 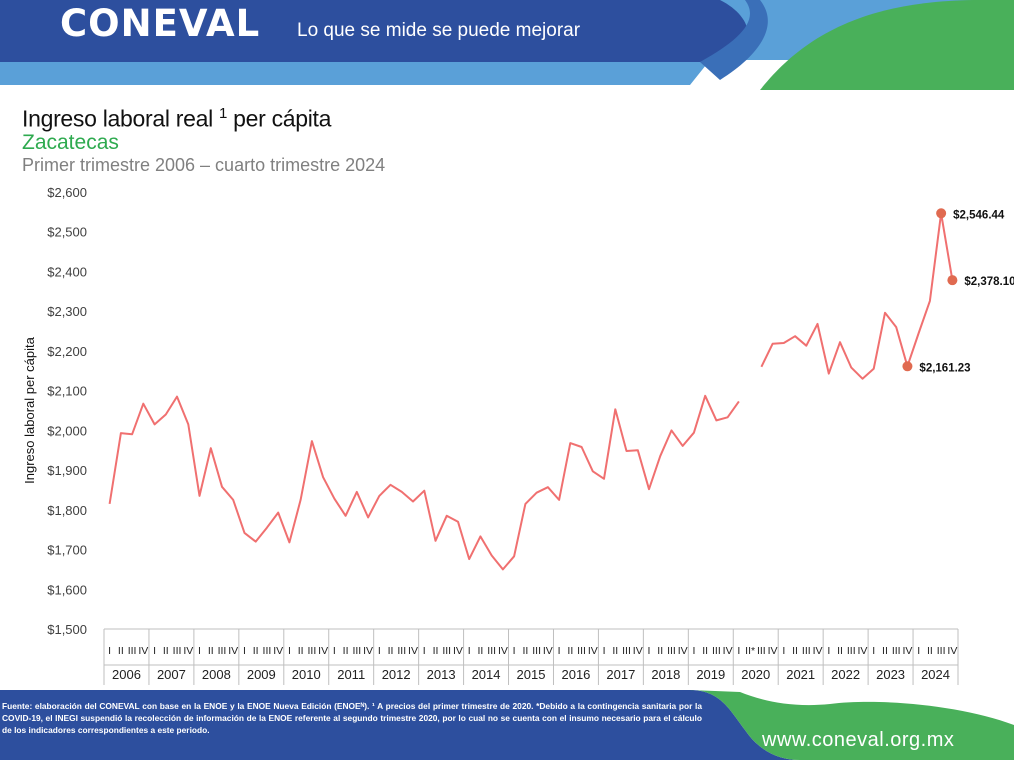 What do you see at coordinates (439, 30) in the screenshot?
I see `slogan: Lo que se mide se puede mejorar` at bounding box center [439, 30].